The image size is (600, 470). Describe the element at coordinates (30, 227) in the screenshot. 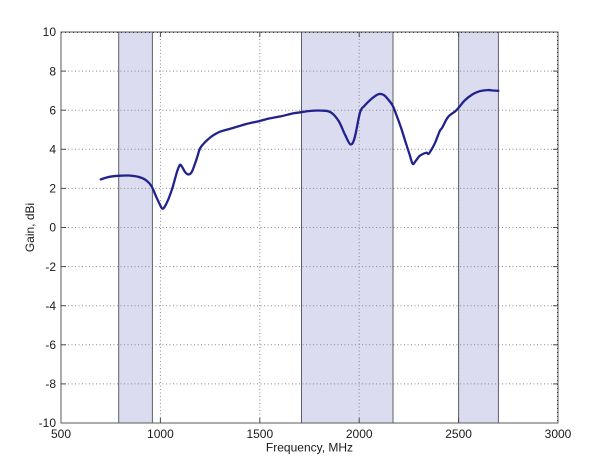

I see `svg-text: Gain, dBi` at that location.